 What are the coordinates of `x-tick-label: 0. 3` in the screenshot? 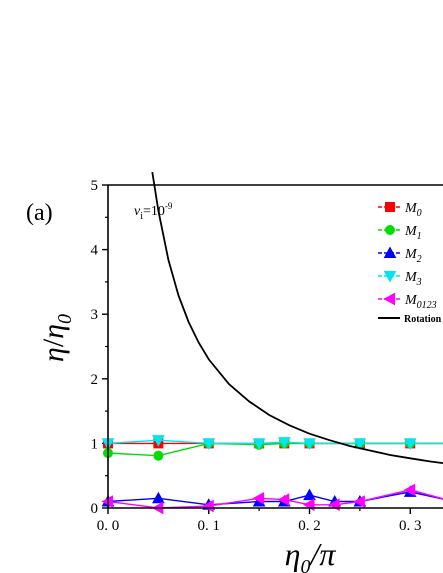 It's located at (410, 526).